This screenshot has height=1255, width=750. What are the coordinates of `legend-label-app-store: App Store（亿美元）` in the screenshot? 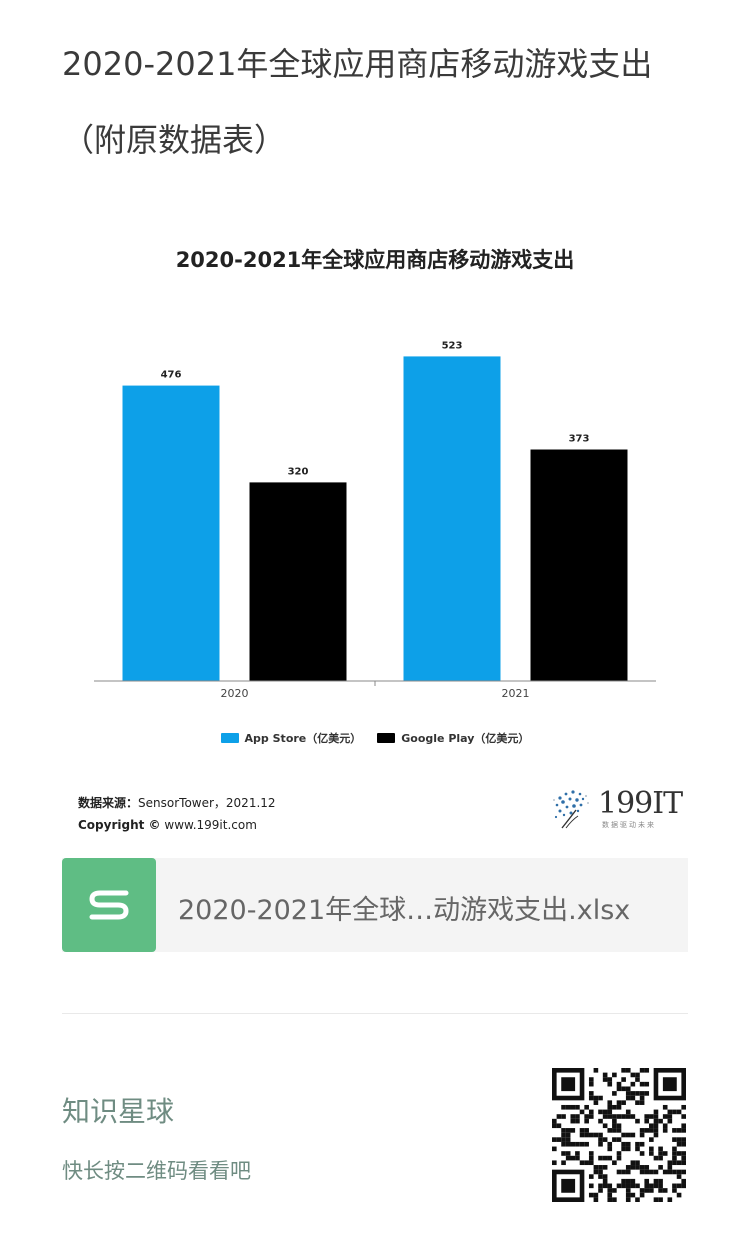 It's located at (303, 738).